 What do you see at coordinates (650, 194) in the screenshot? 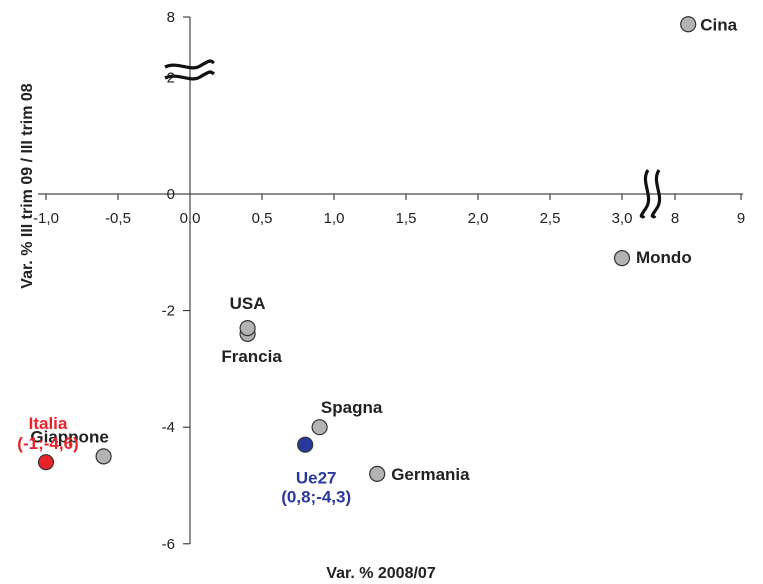
I see `x-axis-break` at bounding box center [650, 194].